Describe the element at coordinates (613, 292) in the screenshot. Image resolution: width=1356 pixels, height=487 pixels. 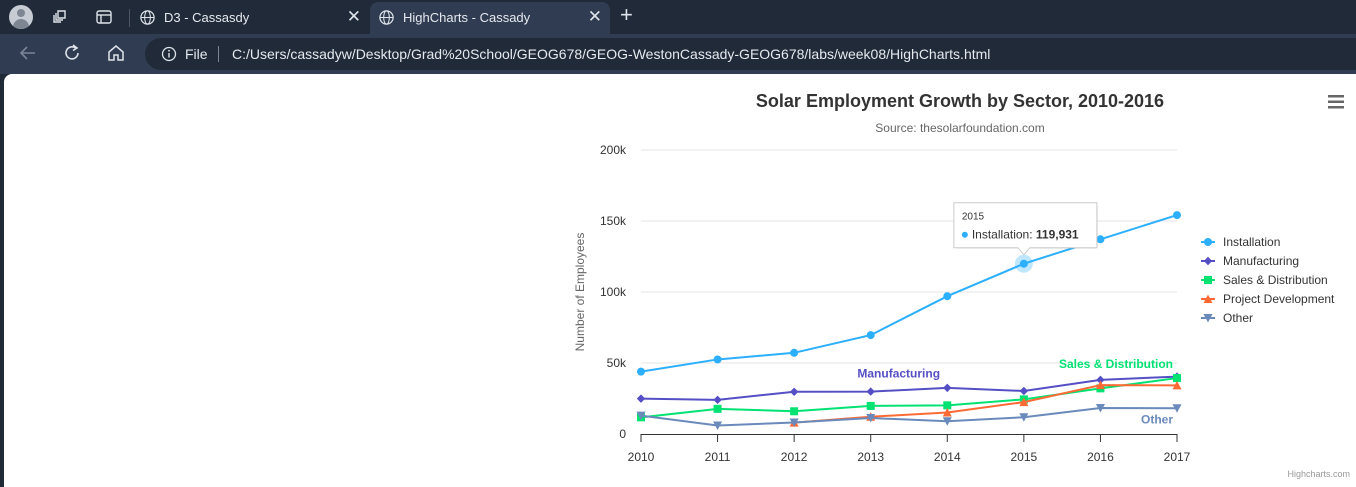
I see `y-tick-label: 100k` at that location.